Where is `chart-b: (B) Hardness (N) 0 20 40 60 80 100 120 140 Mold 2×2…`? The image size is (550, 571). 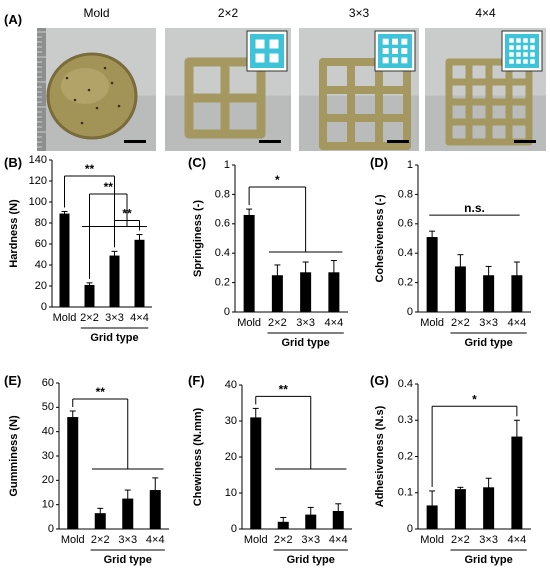 chart-b: (B) Hardness (N) 0 20 40 60 80 100 120 140 Mold 2×2… is located at coordinates (78, 249).